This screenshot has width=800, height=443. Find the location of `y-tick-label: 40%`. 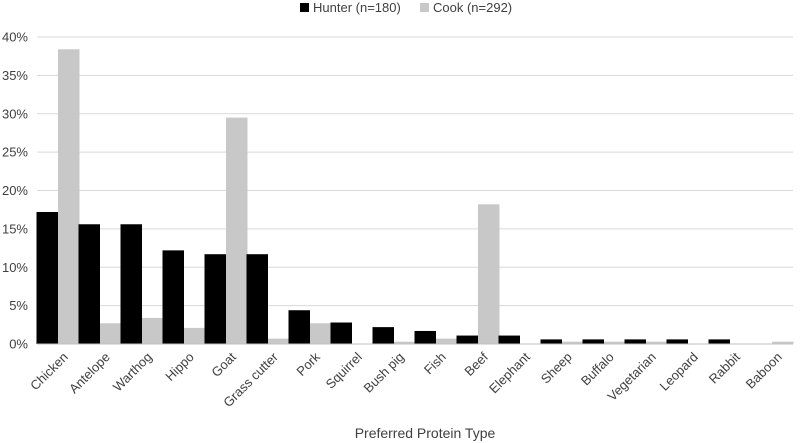

y-tick-label: 40% is located at coordinates (15, 37).